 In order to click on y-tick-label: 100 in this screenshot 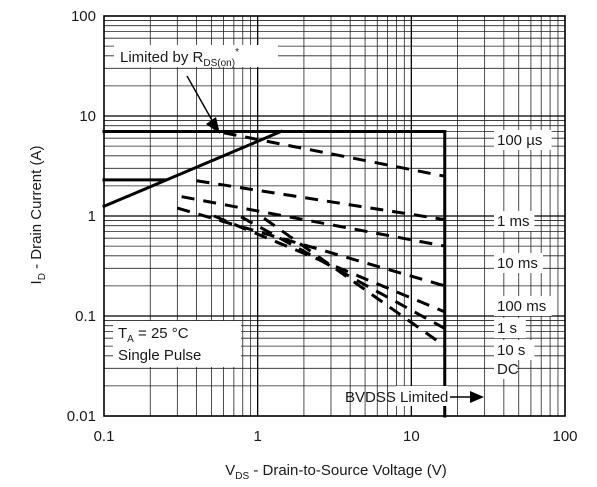, I will do `click(83, 16)`.